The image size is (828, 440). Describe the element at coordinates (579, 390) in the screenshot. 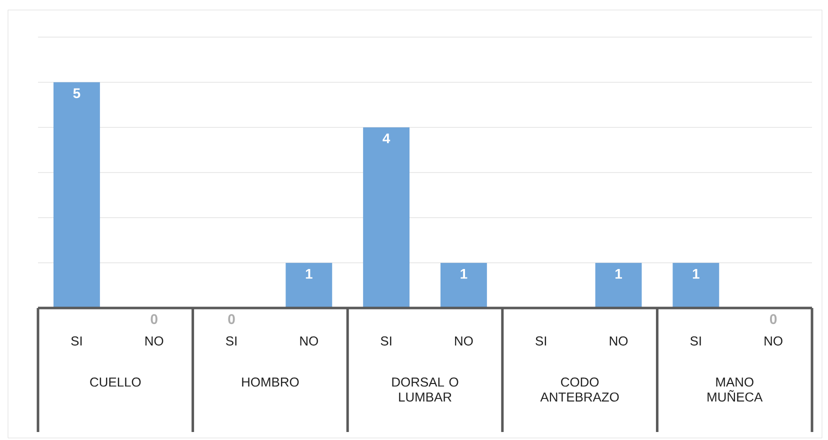

I see `text: CODO ANTEBRAZO` at that location.